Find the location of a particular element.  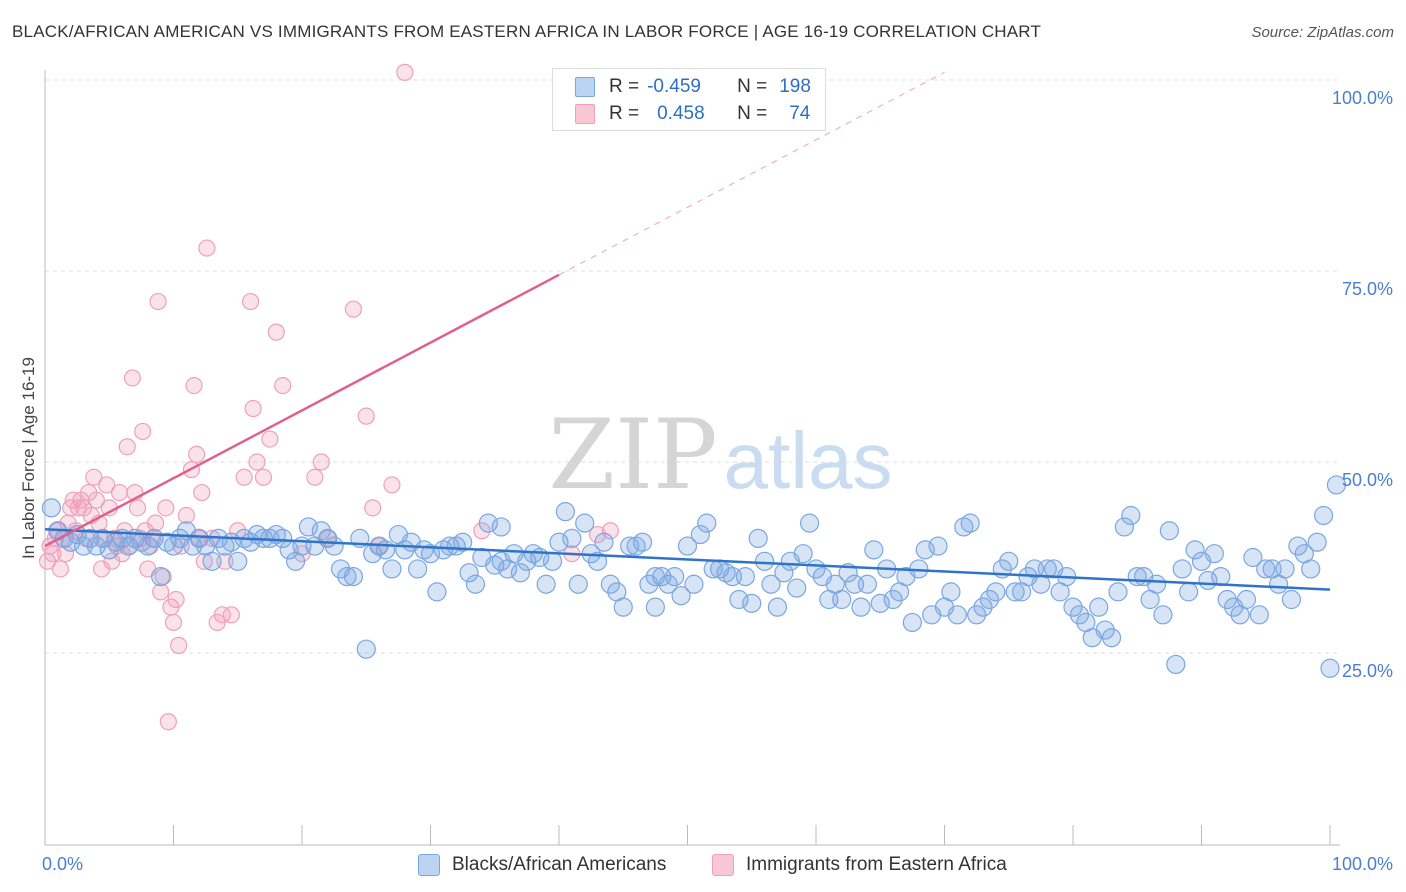

legend-n-value: 198 is located at coordinates (795, 86).